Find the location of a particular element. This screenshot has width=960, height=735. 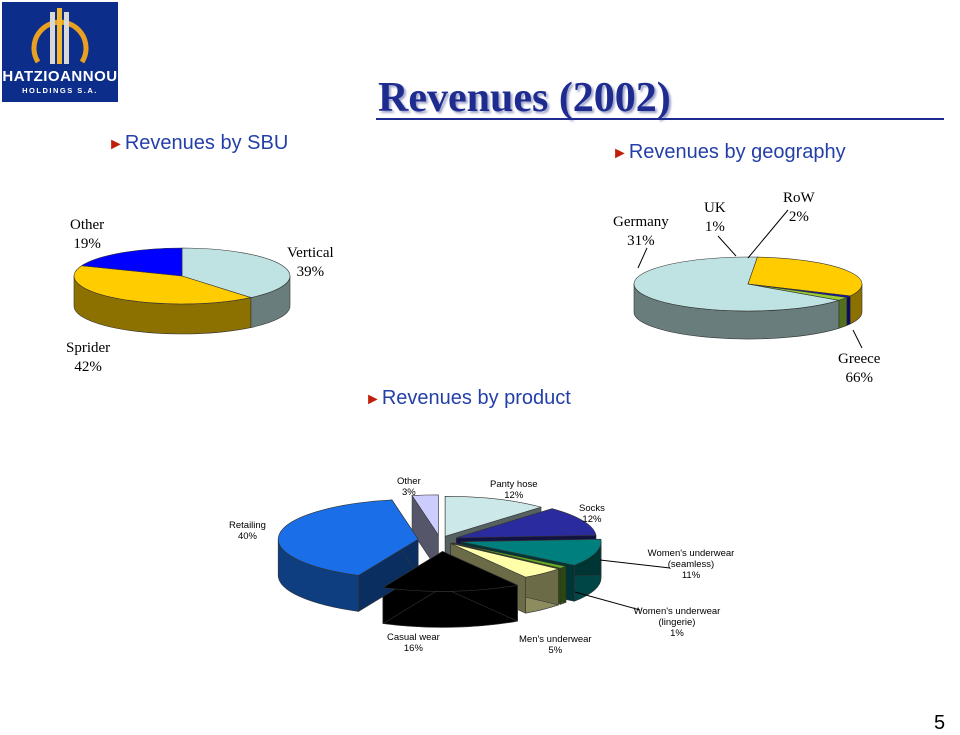

slice-pct: 16% is located at coordinates (413, 648).